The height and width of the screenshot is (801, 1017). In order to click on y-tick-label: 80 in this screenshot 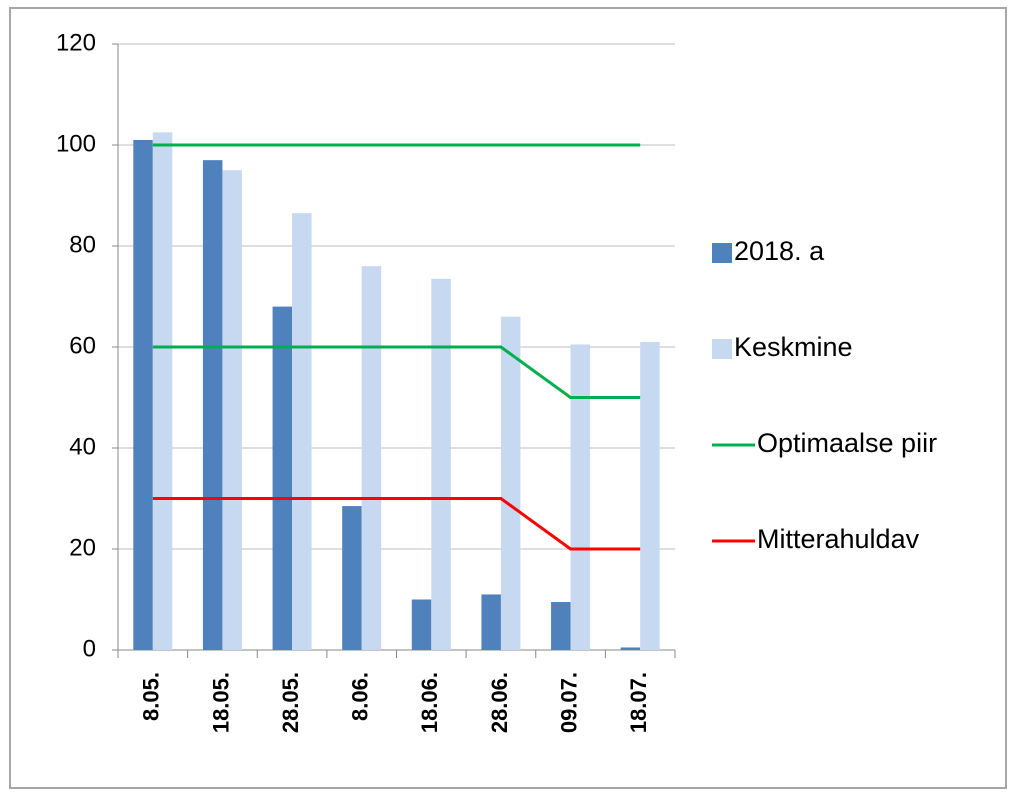, I will do `click(82, 244)`.